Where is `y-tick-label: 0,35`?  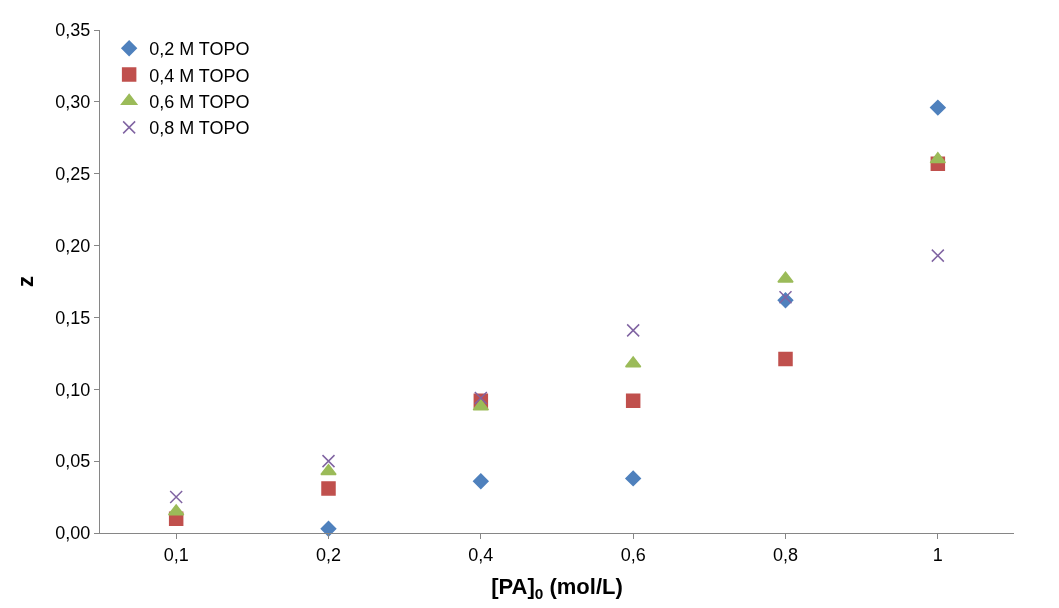 y-tick-label: 0,35 is located at coordinates (73, 30).